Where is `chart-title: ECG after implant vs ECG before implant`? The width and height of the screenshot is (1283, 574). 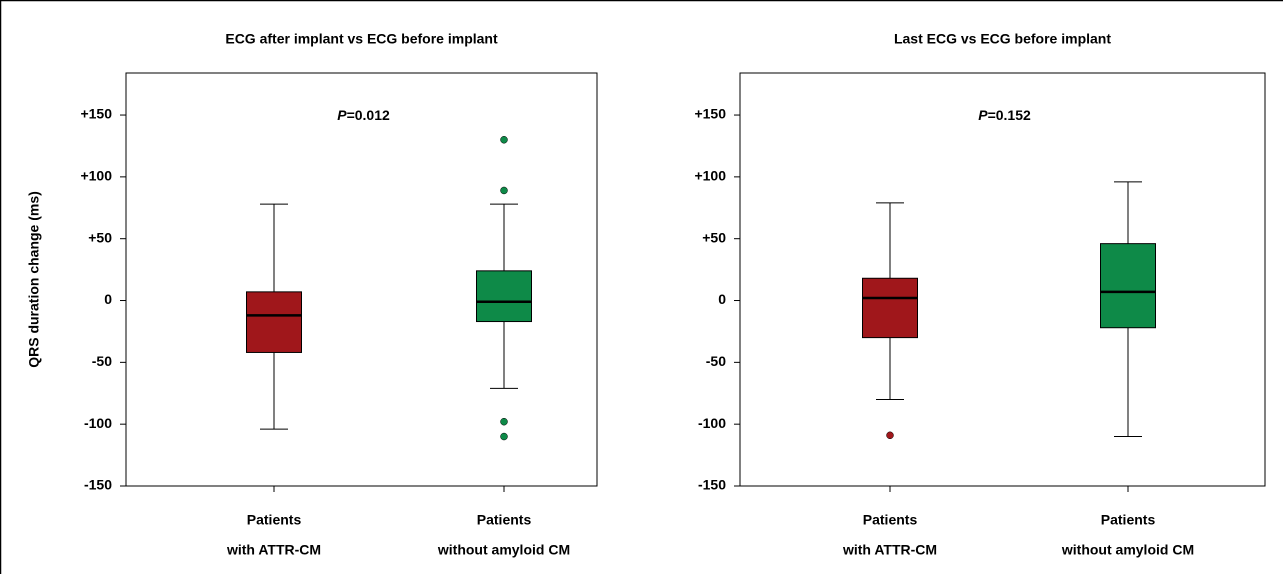 chart-title: ECG after implant vs ECG before implant is located at coordinates (361, 39).